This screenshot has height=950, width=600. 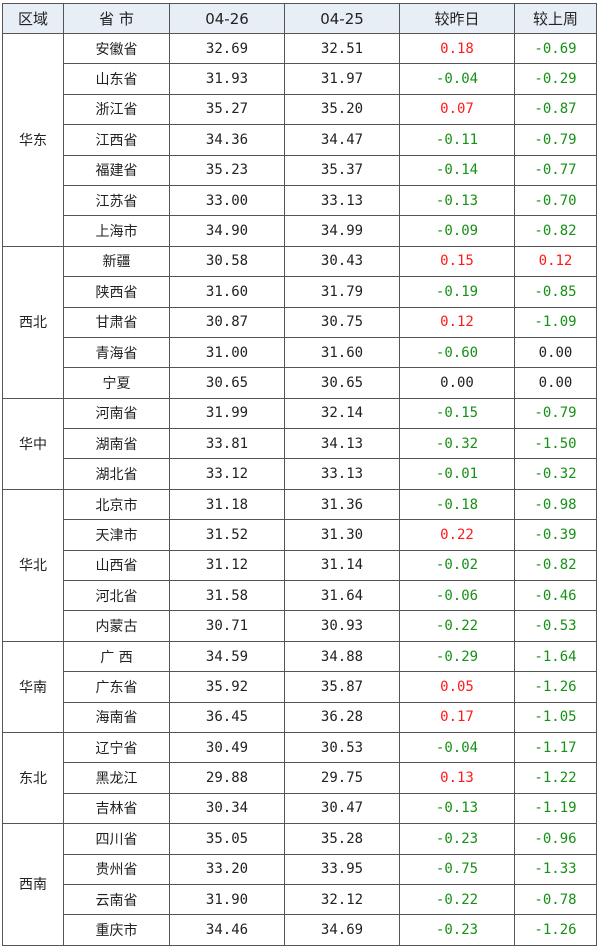 What do you see at coordinates (227, 930) in the screenshot?
I see `price-current-cell: 34.46` at bounding box center [227, 930].